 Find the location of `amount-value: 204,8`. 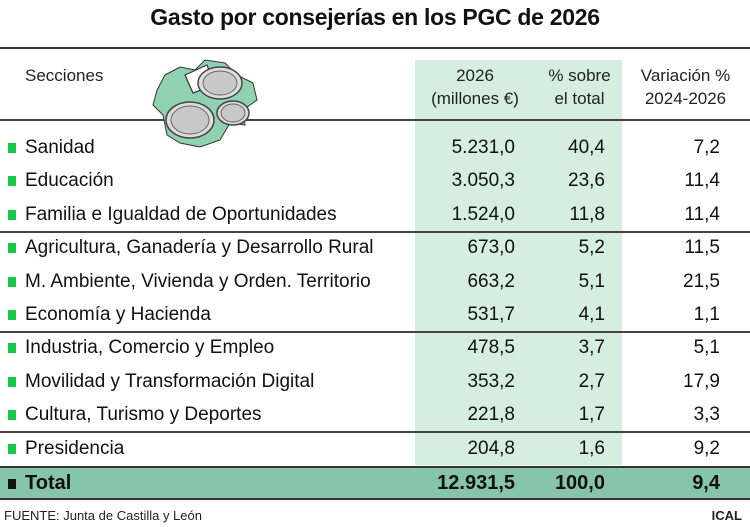

amount-value: 204,8 is located at coordinates (491, 448).